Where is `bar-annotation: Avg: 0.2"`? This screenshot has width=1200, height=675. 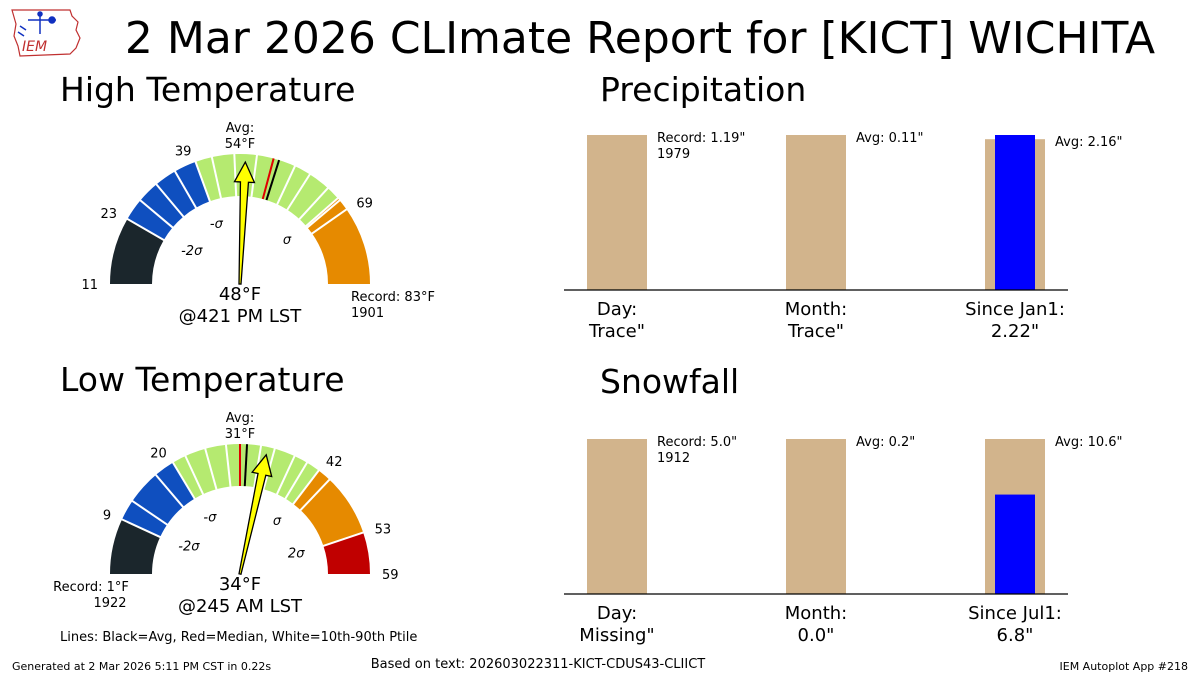 bar-annotation: Avg: 0.2" is located at coordinates (885, 442).